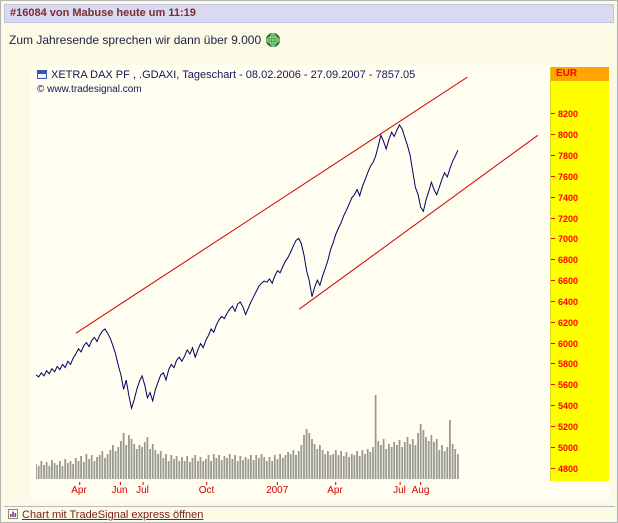 Image resolution: width=618 pixels, height=523 pixels. I want to click on y-axis-label: 6200, so click(564, 322).